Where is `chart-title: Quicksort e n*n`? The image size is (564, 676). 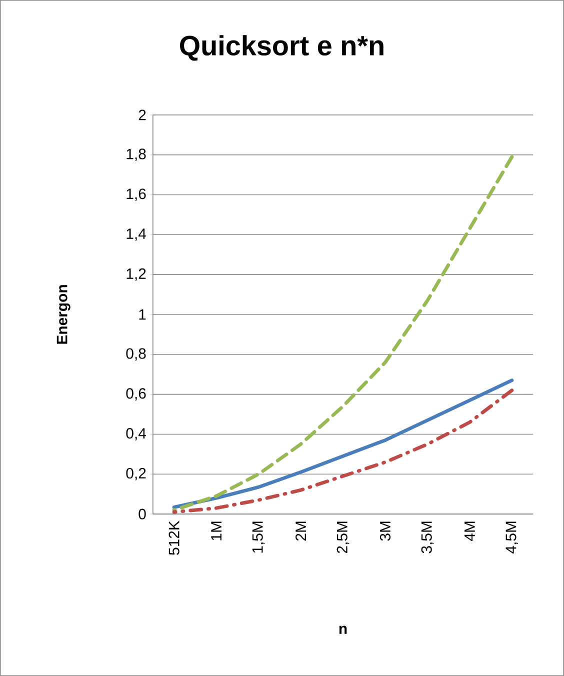
chart-title: Quicksort e n*n is located at coordinates (282, 48).